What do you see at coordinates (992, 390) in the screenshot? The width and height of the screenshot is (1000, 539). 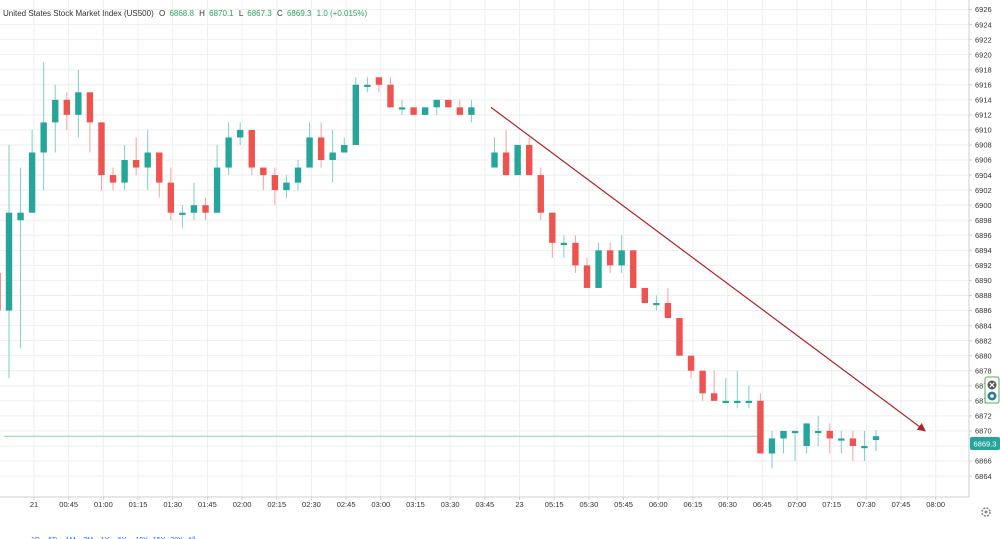 I see `side-toolbar` at bounding box center [992, 390].